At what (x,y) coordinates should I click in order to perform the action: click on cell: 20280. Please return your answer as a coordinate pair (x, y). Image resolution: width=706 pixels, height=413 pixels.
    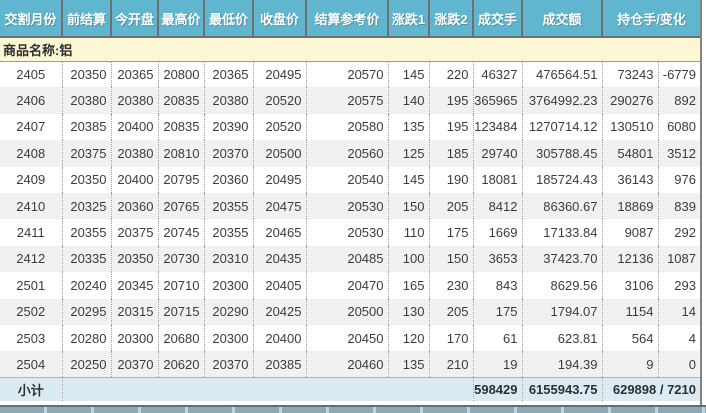
    Looking at the image, I should click on (87, 338).